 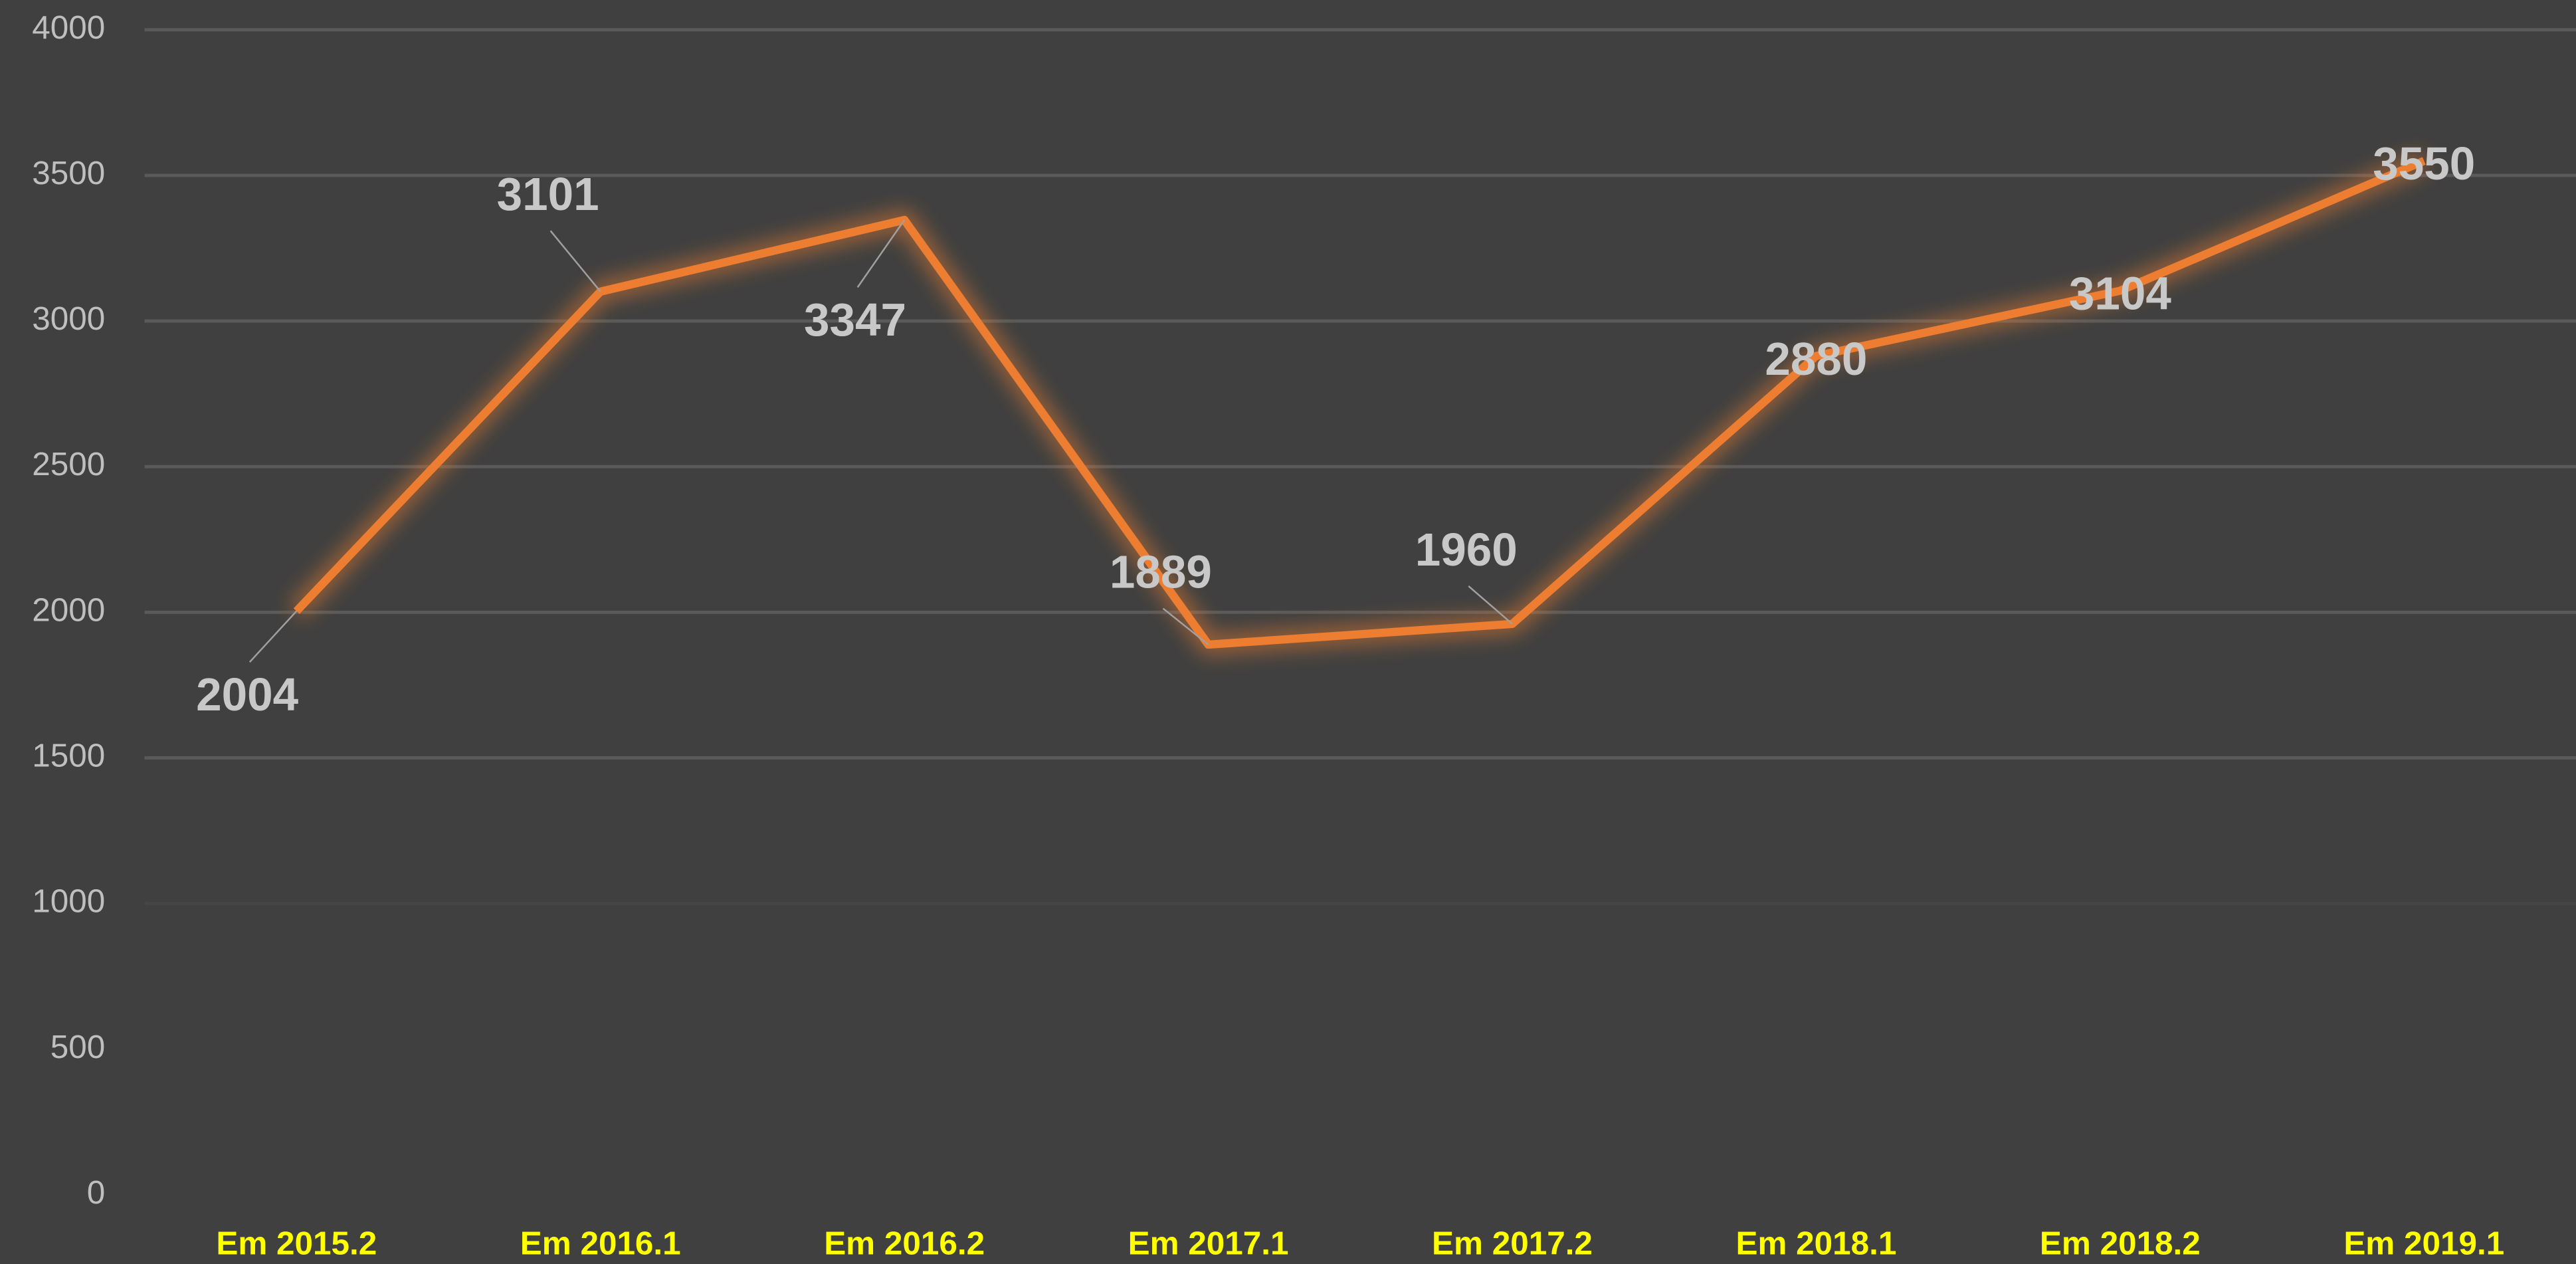 What do you see at coordinates (1209, 1243) in the screenshot?
I see `x-tick-label: Em 2017.1` at bounding box center [1209, 1243].